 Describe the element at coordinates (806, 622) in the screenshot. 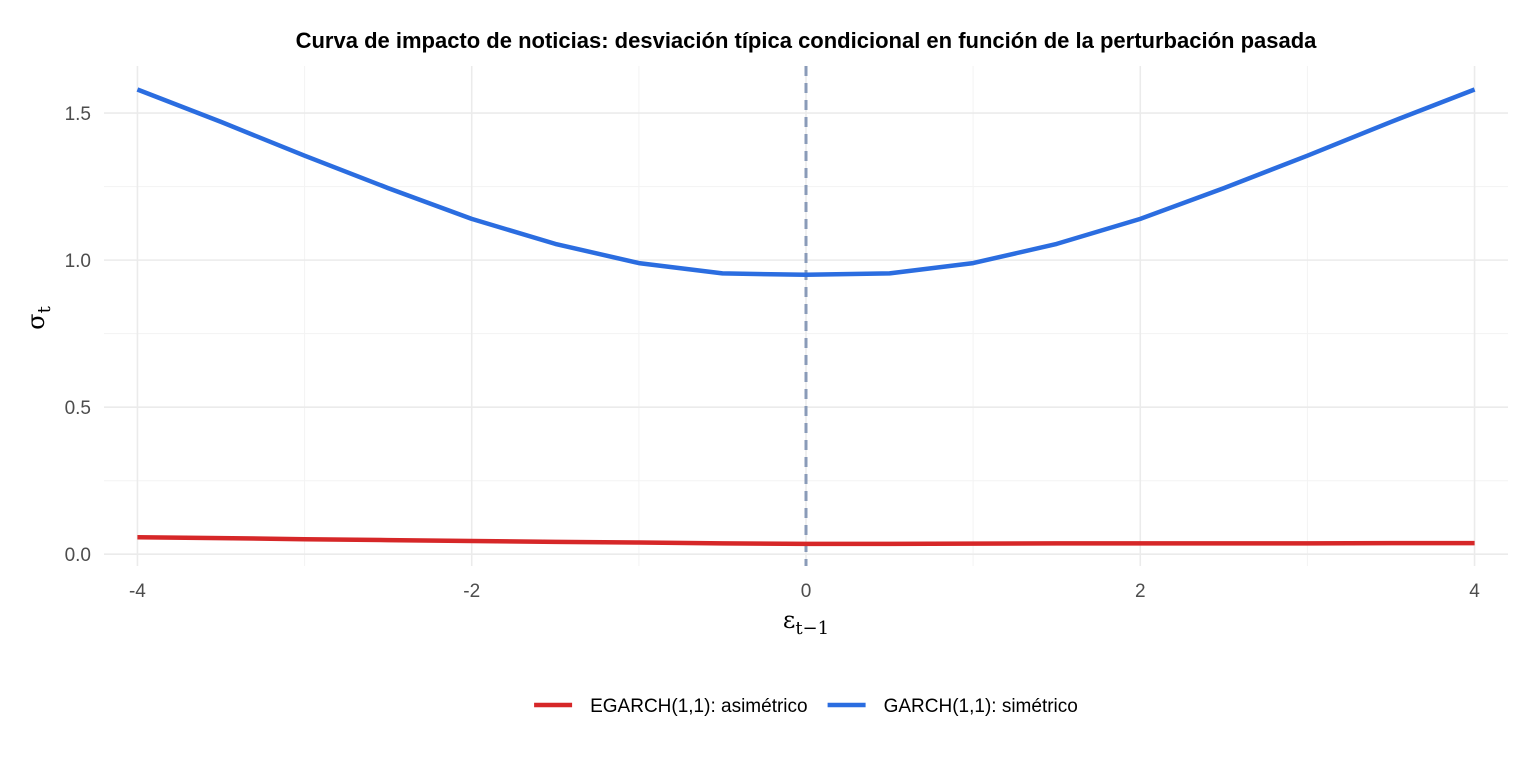

I see `x-axis-label: εt−1` at that location.